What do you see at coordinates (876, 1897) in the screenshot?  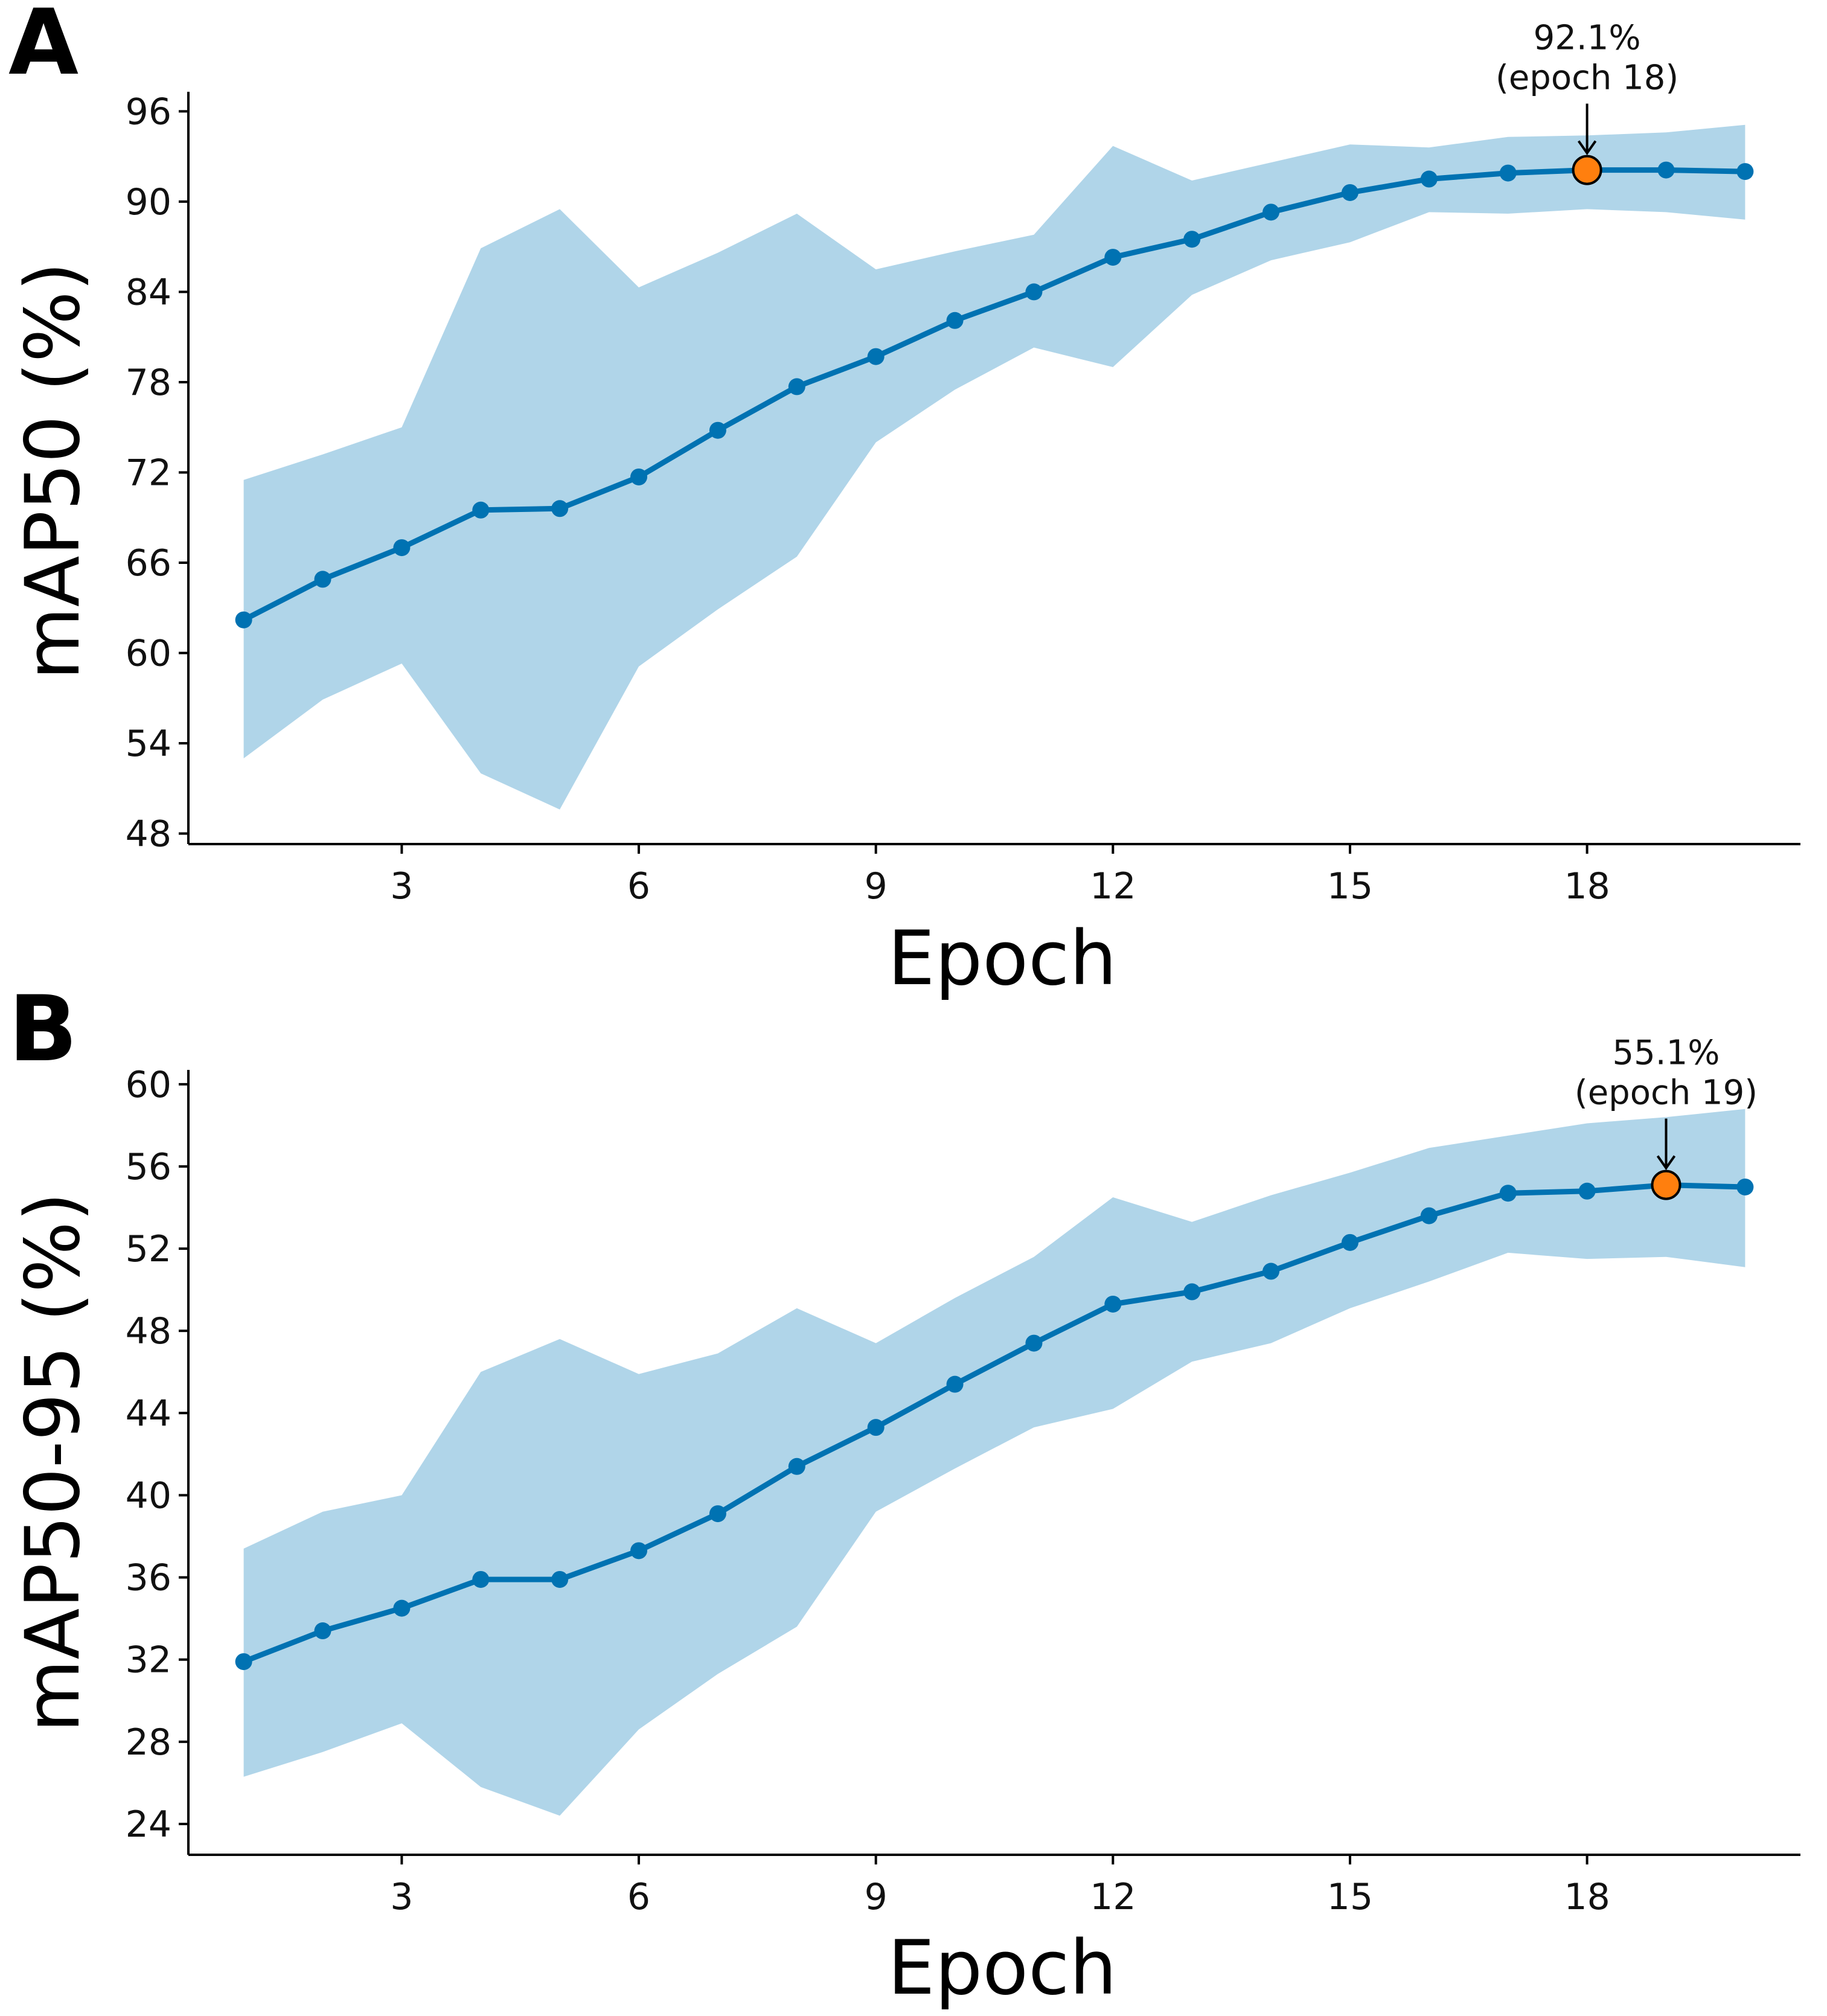 I see `panel-b-xtick-label-9: 9` at bounding box center [876, 1897].